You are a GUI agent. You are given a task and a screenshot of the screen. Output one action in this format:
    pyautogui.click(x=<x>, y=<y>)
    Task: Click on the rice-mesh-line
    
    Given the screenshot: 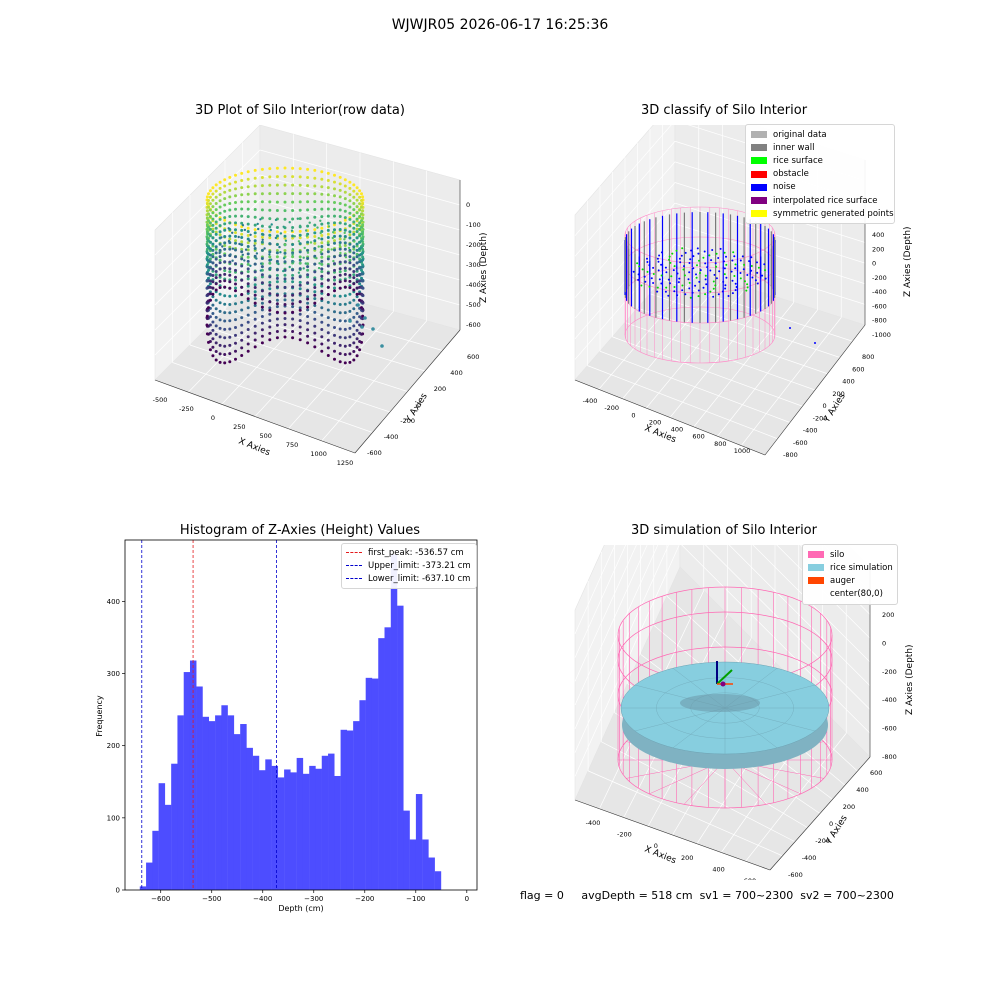 What is the action you would take?
    pyautogui.click(x=751, y=727)
    